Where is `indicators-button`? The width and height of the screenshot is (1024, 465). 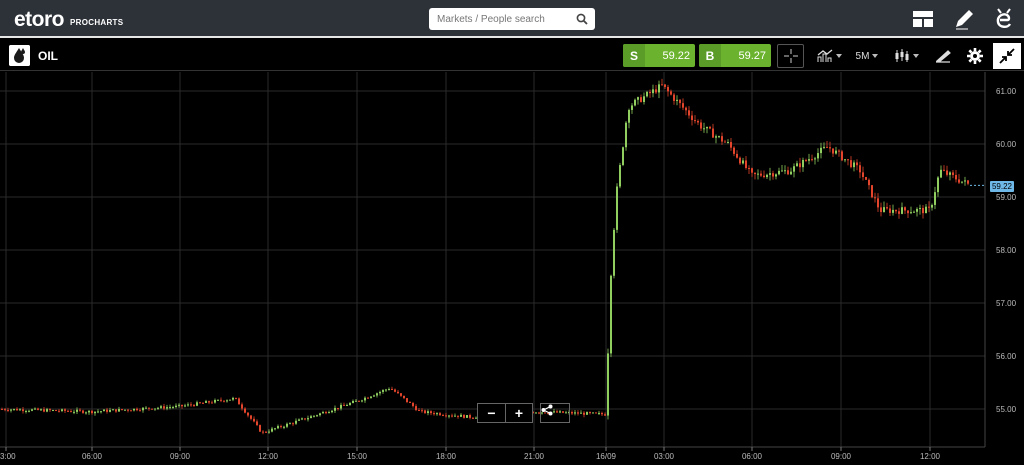 indicators-button is located at coordinates (829, 56).